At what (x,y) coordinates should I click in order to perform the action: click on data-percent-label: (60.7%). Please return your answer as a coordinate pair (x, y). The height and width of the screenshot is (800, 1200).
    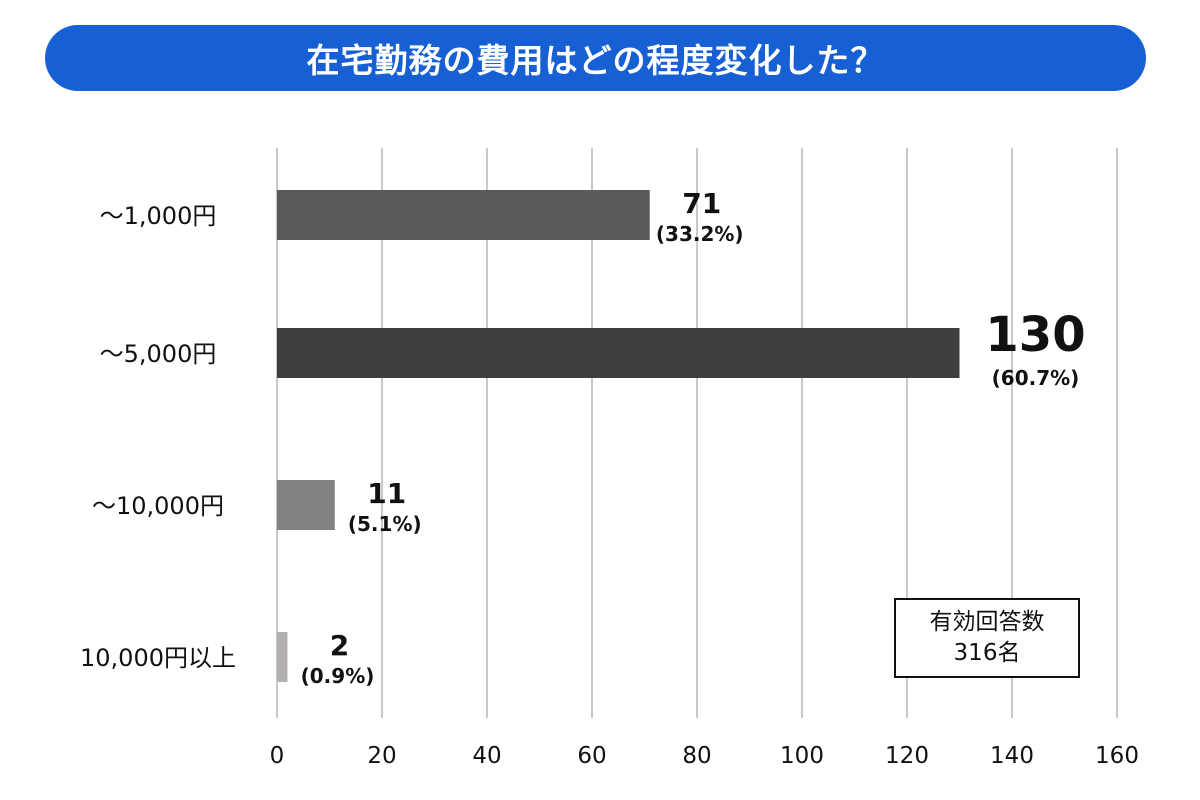
    Looking at the image, I should click on (1036, 378).